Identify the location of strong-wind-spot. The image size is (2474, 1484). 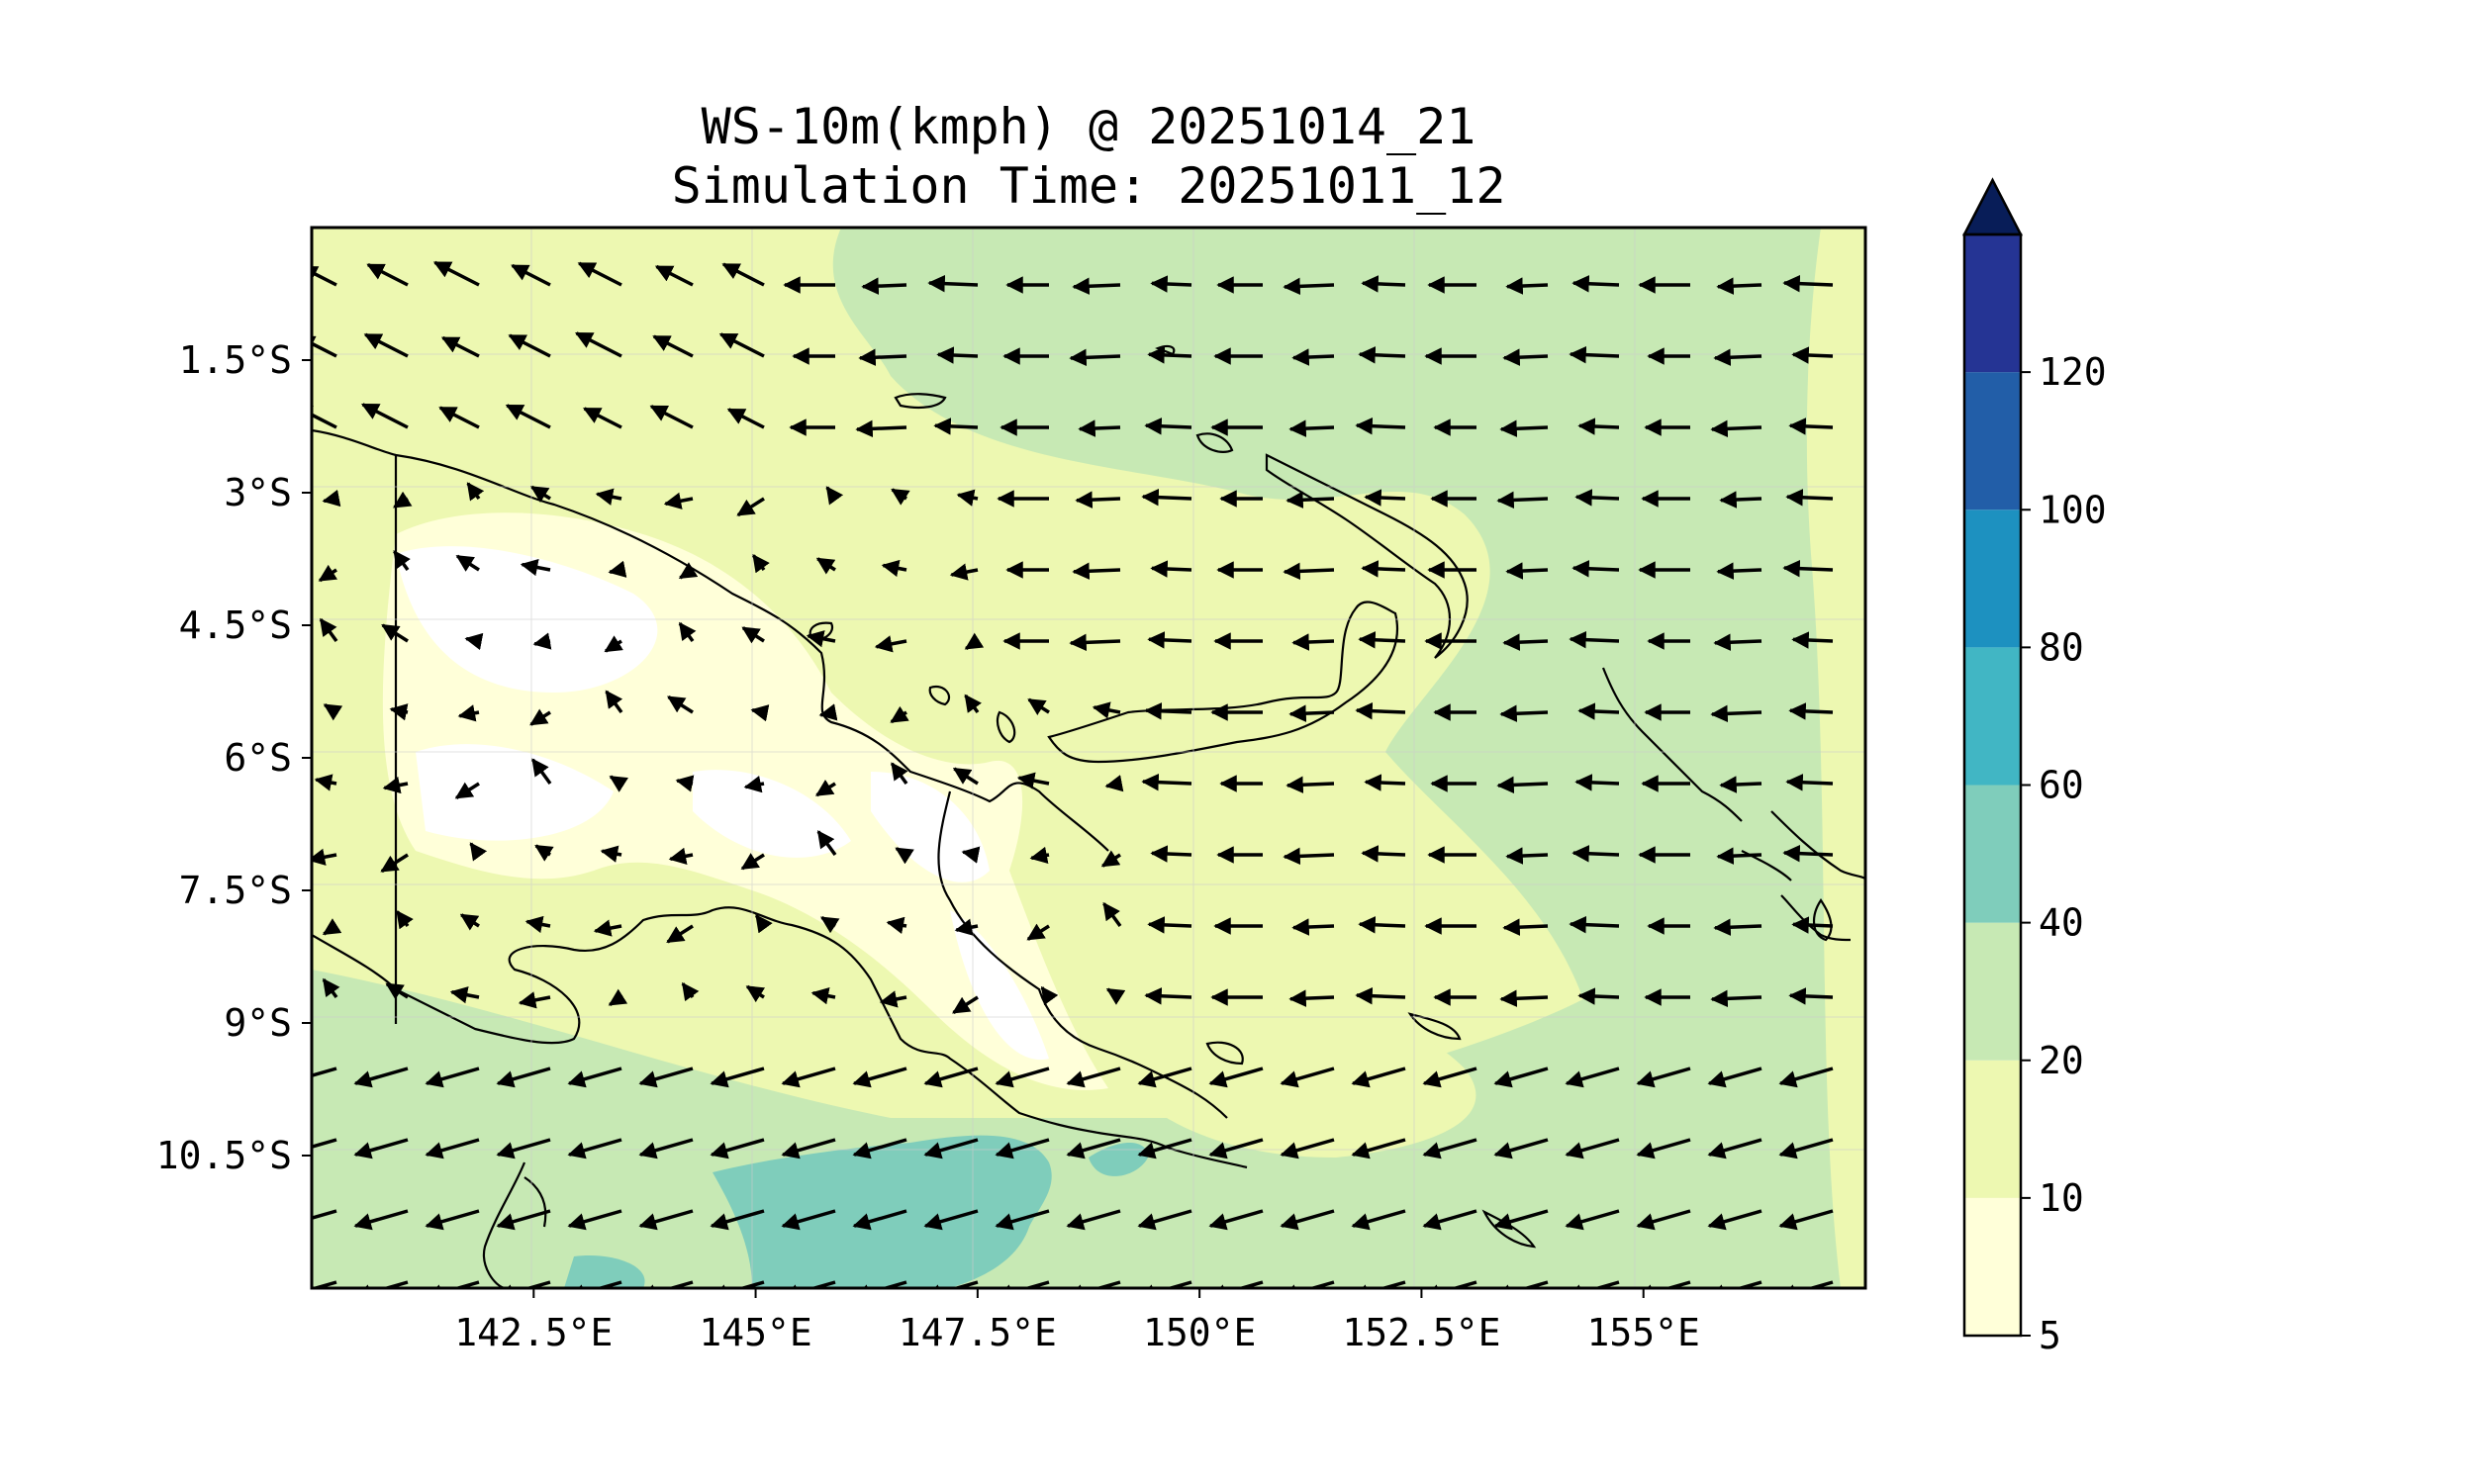
(1118, 1159).